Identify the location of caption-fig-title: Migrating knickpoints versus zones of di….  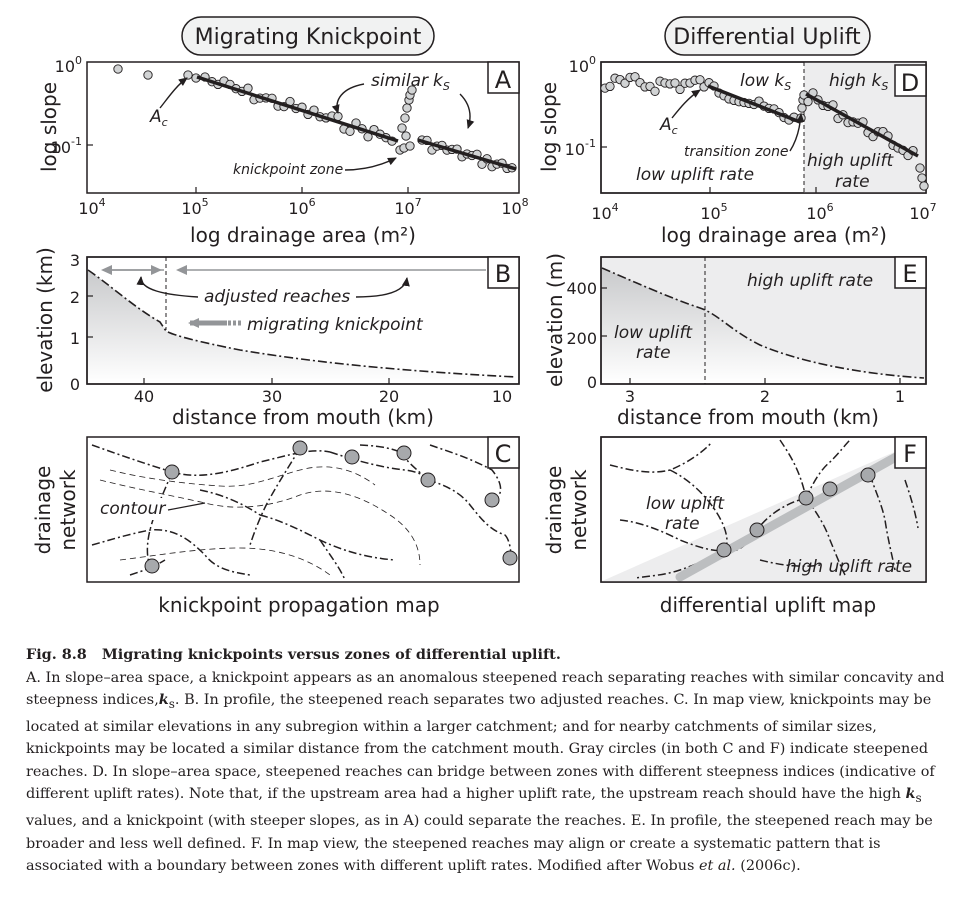
(331, 654).